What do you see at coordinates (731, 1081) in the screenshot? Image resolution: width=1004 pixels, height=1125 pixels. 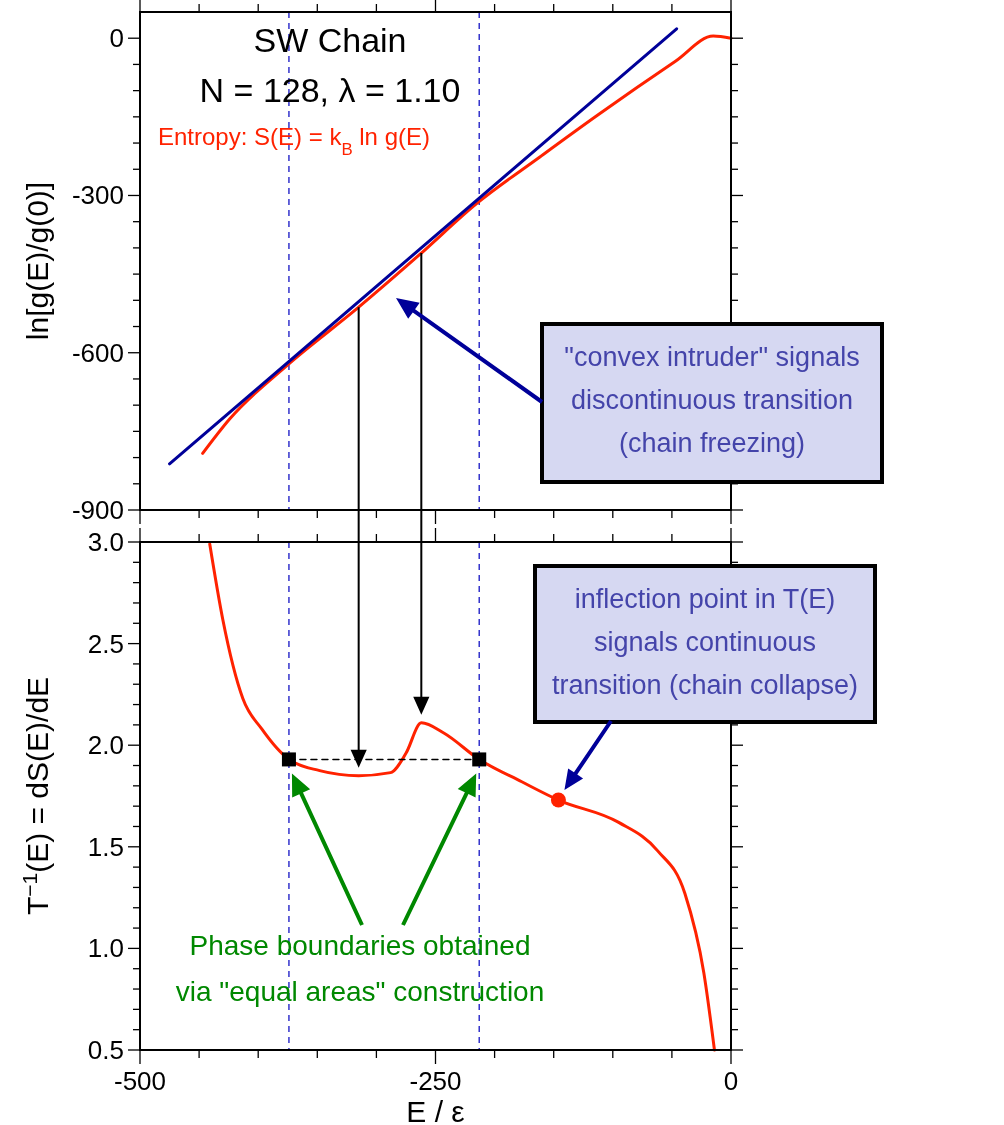 I see `x-tick-label: 0` at bounding box center [731, 1081].